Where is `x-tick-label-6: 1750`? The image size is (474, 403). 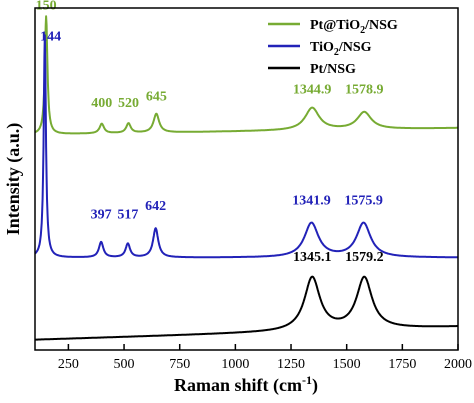
x-tick-label-6: 1750 is located at coordinates (402, 364).